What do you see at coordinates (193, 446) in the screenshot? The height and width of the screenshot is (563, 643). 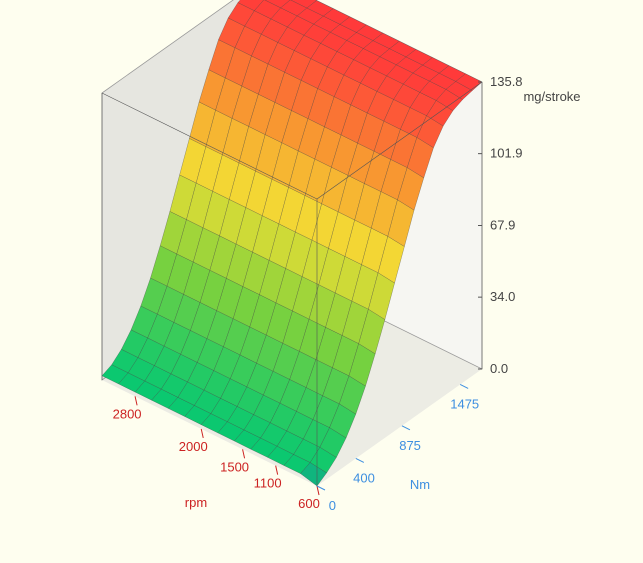 I see `x-tick-label: 2000` at bounding box center [193, 446].